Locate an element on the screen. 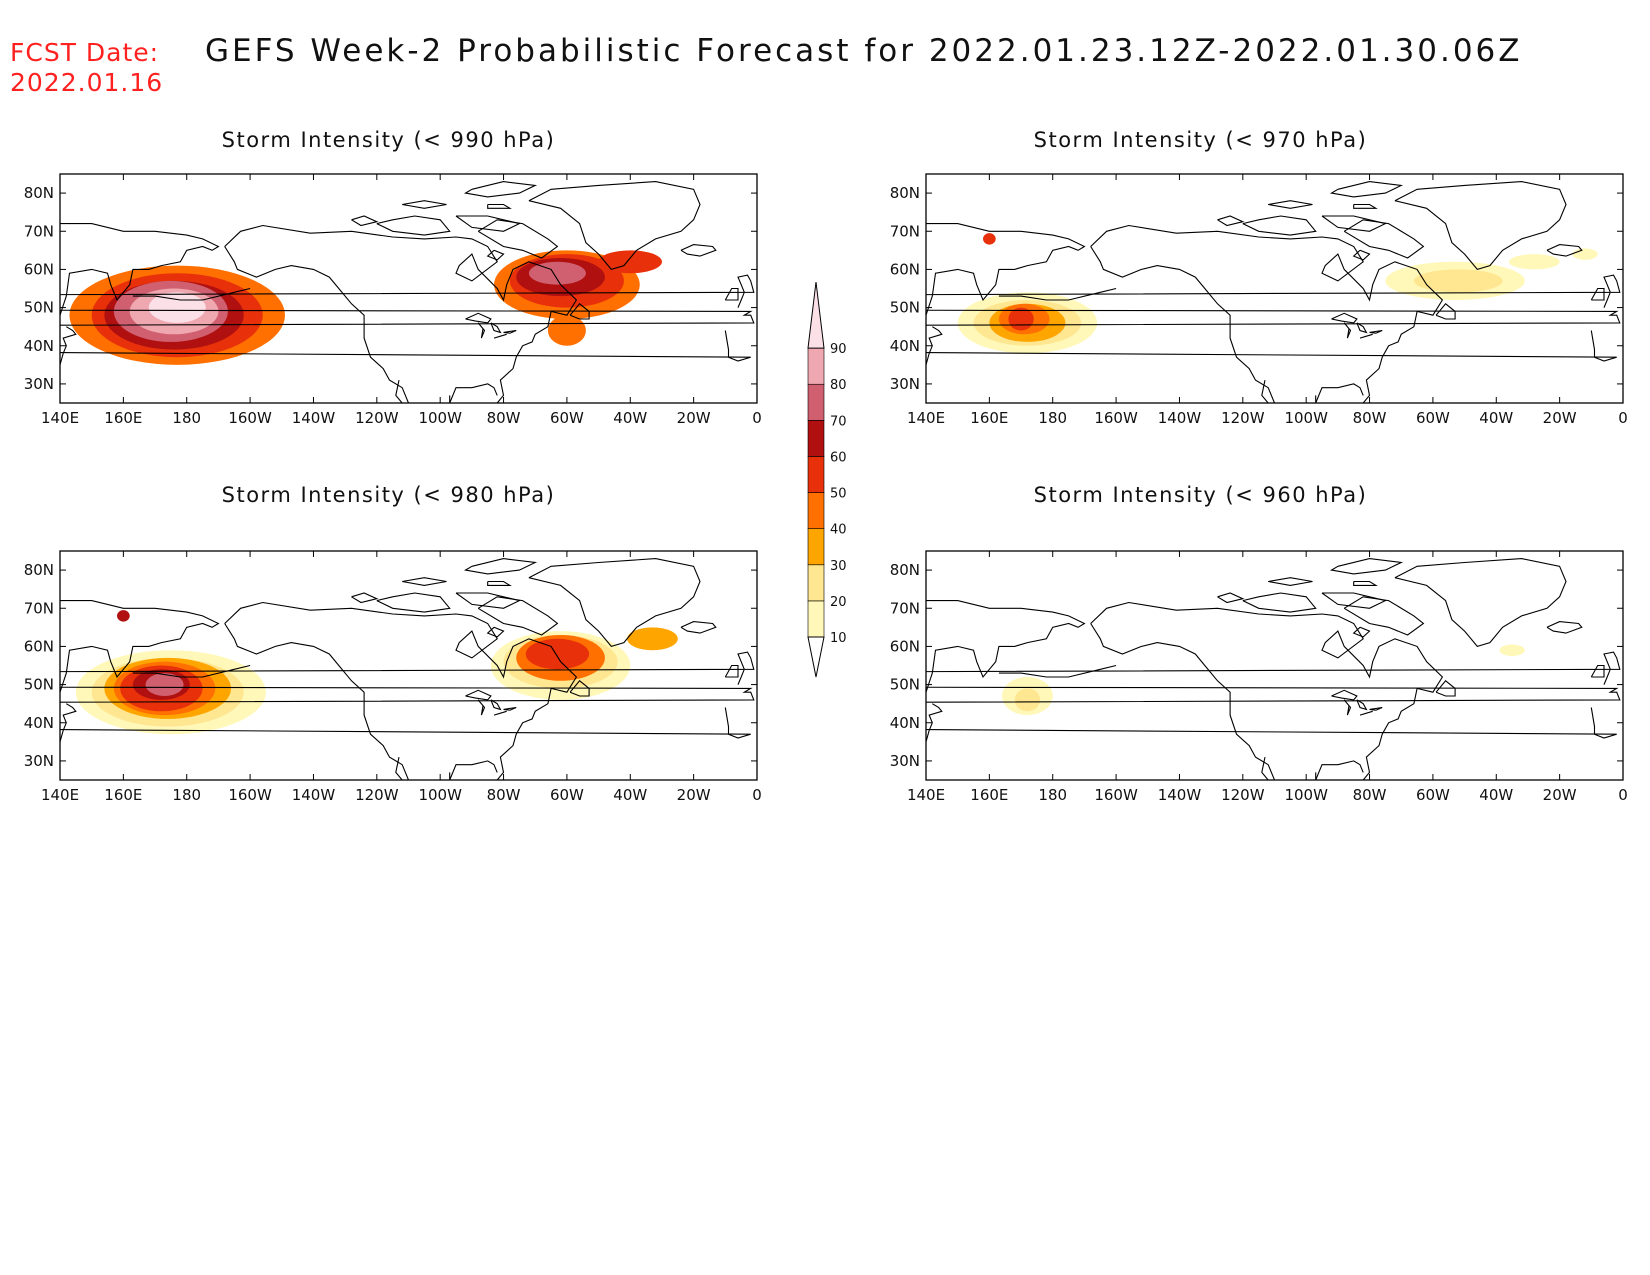  lon-tick-label: 180 is located at coordinates (1052, 795).